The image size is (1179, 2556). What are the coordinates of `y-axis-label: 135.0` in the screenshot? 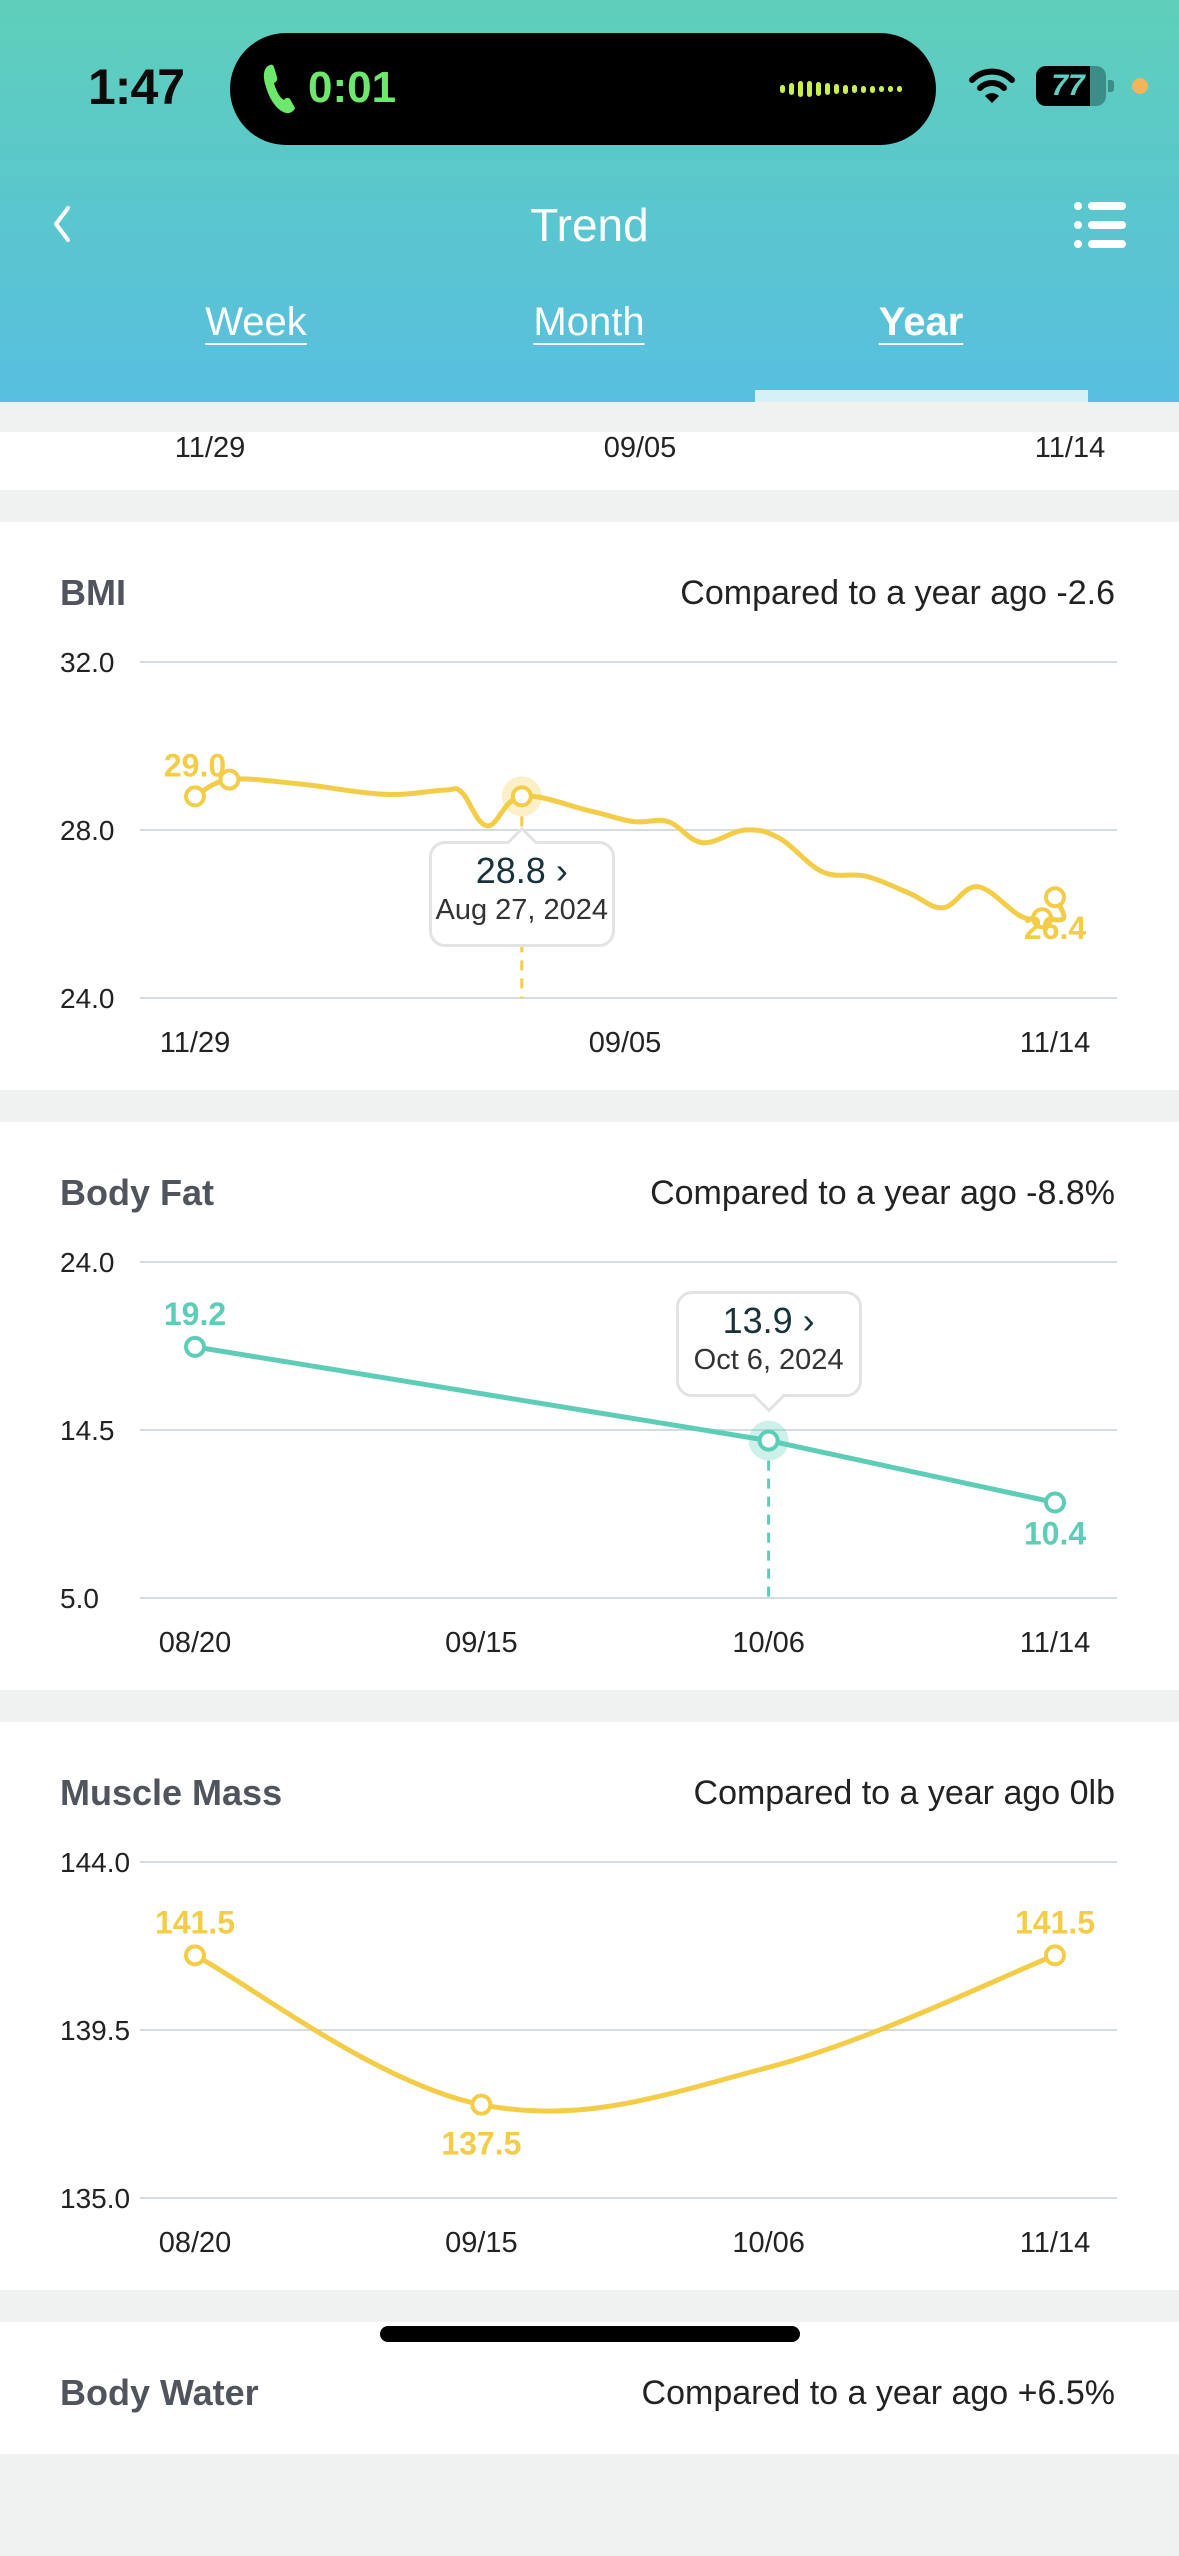 It's located at (95, 2198).